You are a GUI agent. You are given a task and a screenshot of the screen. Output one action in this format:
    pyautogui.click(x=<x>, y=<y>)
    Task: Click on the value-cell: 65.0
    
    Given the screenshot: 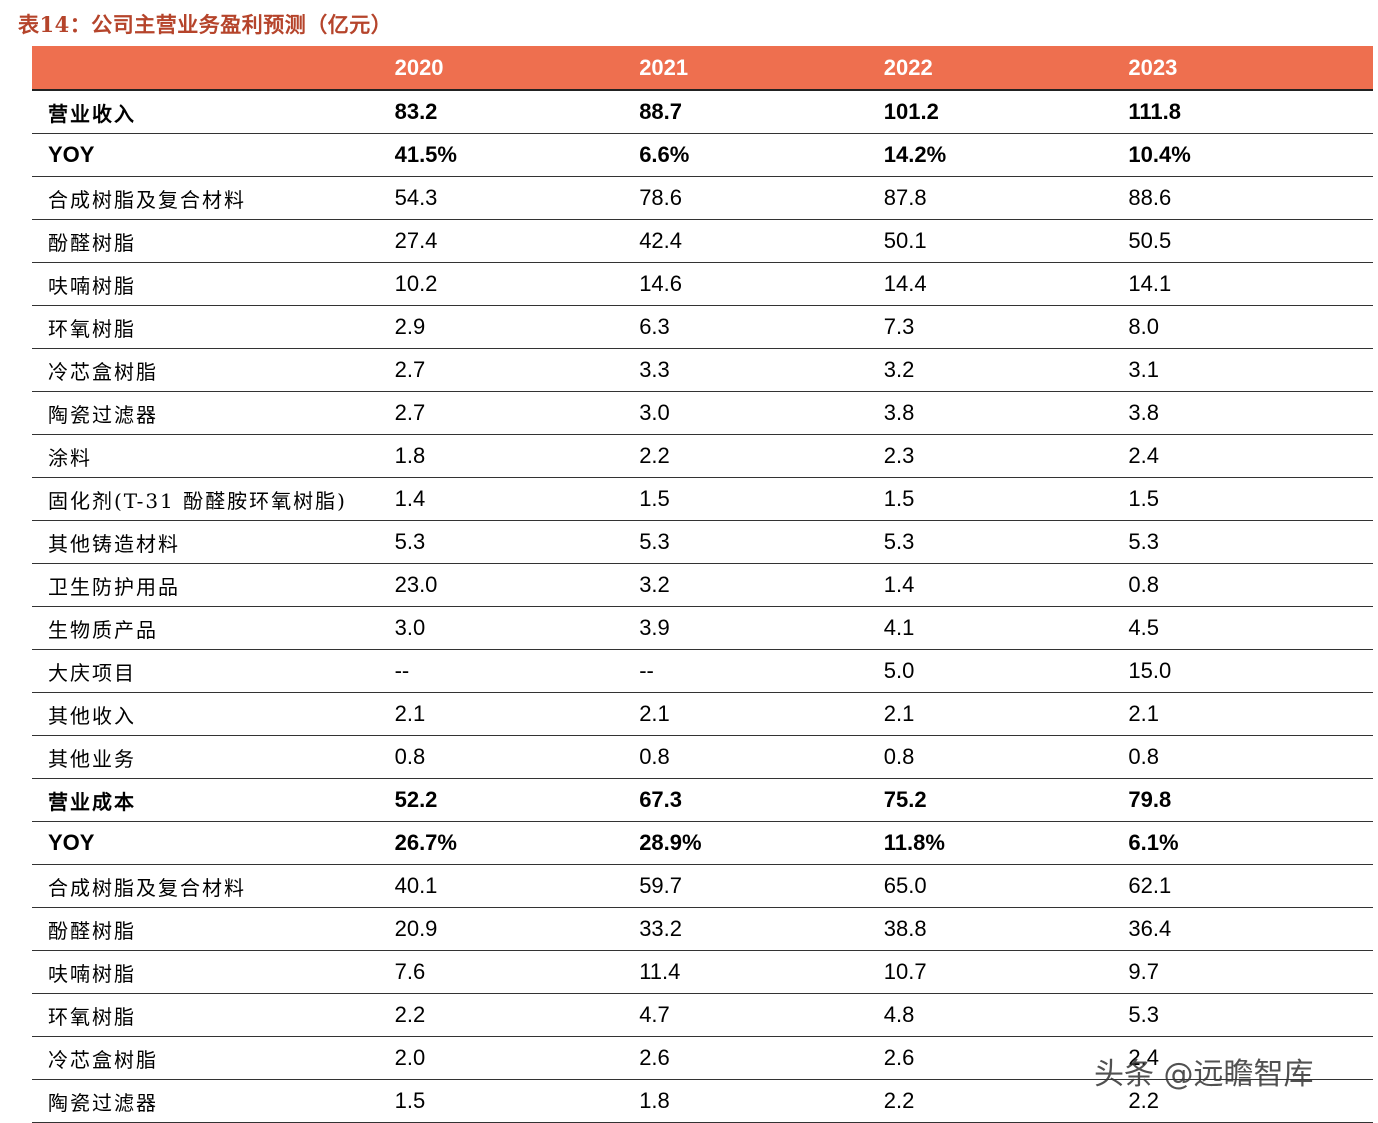 What is the action you would take?
    pyautogui.click(x=905, y=885)
    